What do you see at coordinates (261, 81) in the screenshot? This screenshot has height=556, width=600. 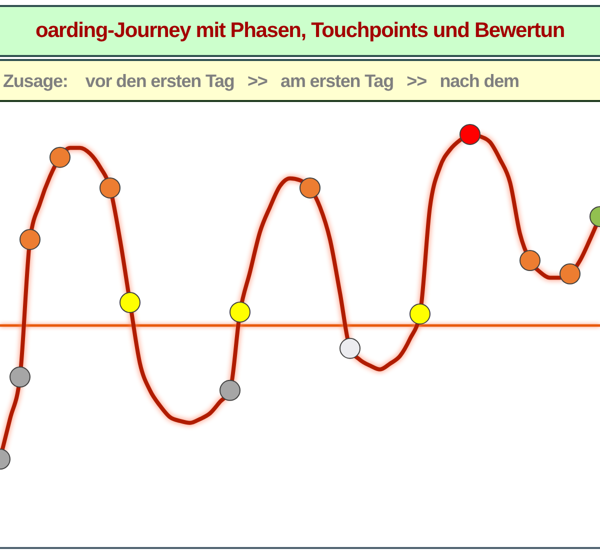 I see `chart-subtitle: Zusage: vor den ersten Tag >> am ersten Tag >> nach dem` at bounding box center [261, 81].